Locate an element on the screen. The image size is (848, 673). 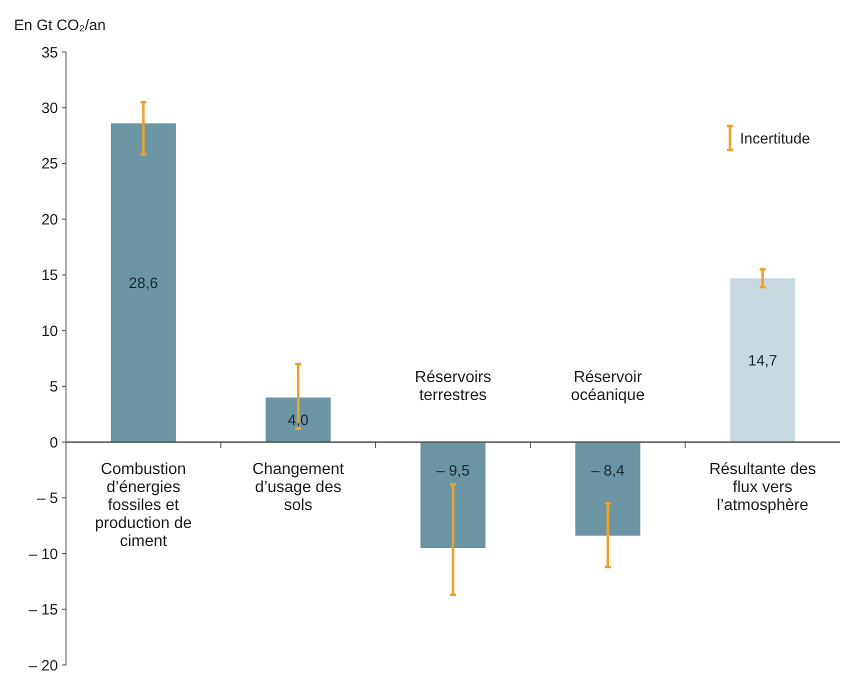
y-tick-label: 0 is located at coordinates (54, 443).